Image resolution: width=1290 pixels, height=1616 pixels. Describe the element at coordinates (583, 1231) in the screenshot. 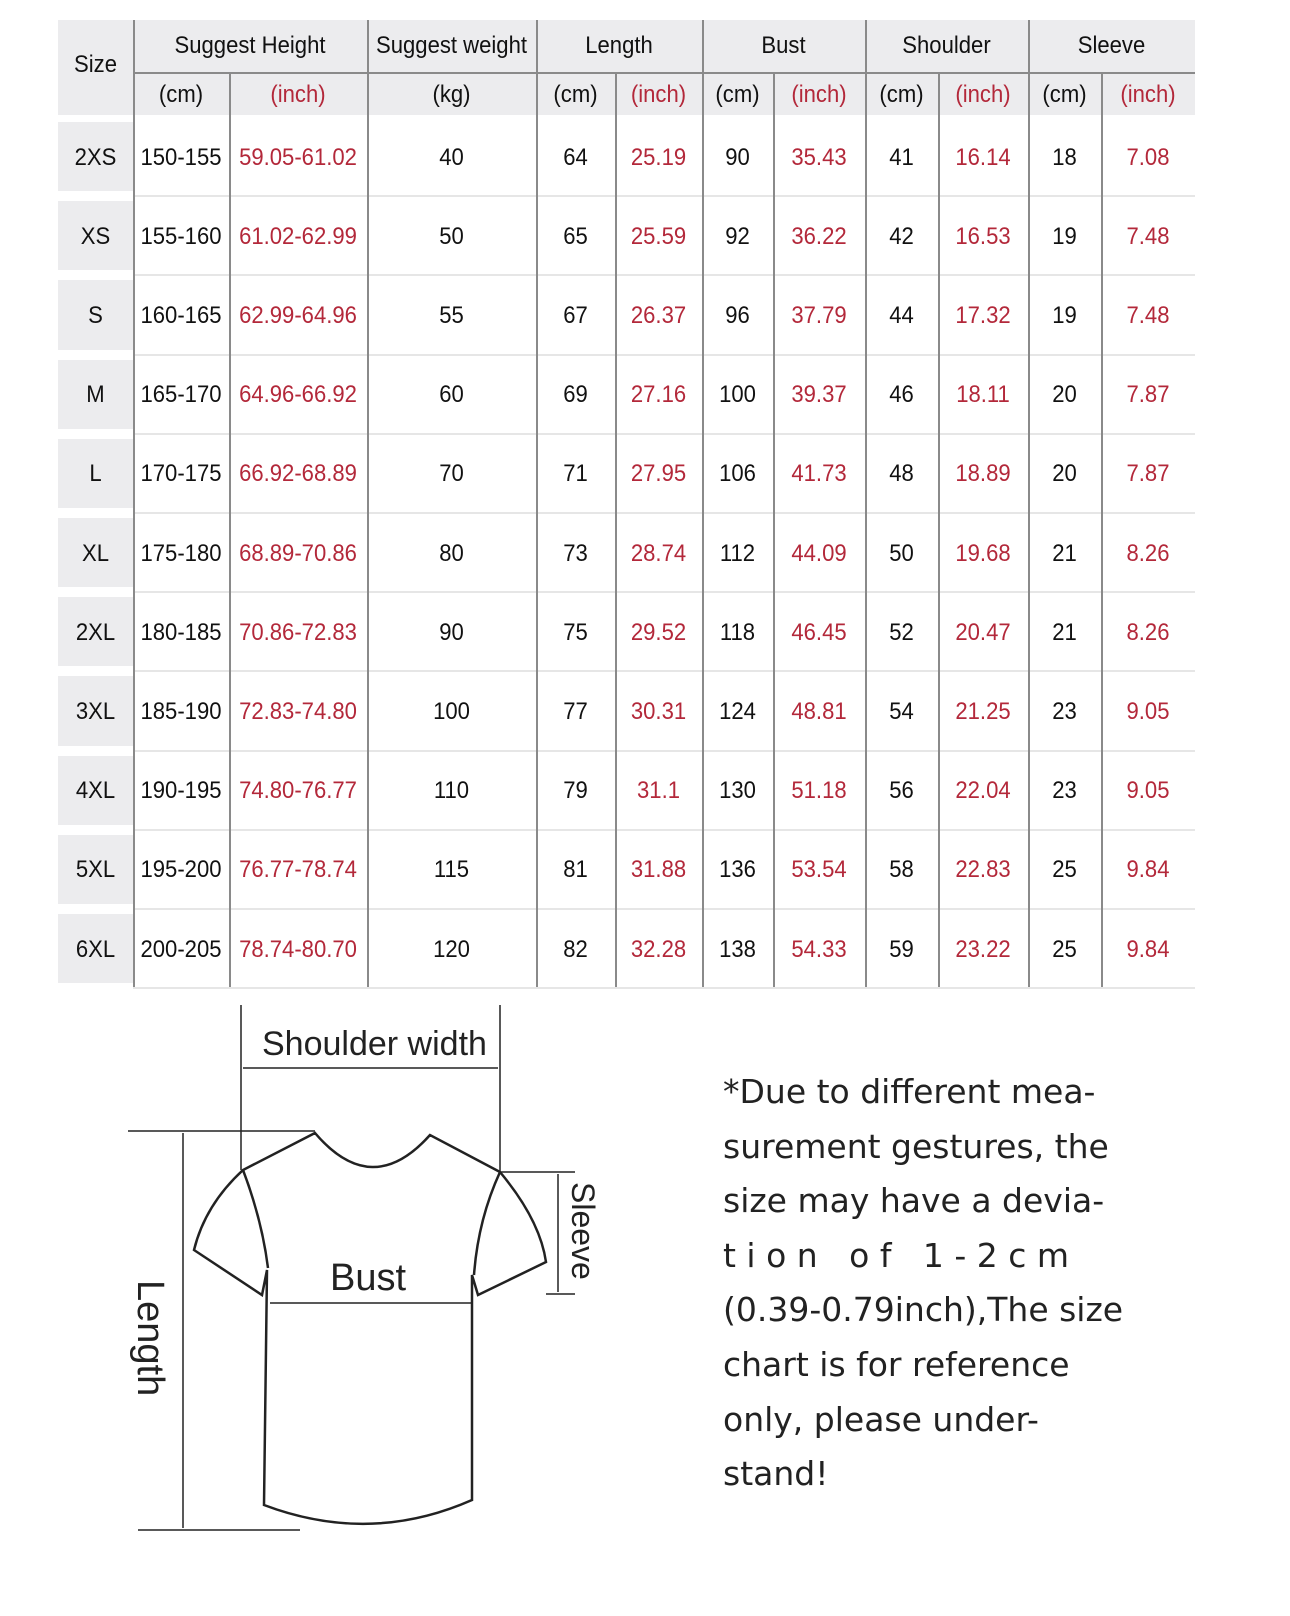

I see `sleeve-label: Sleeve` at that location.